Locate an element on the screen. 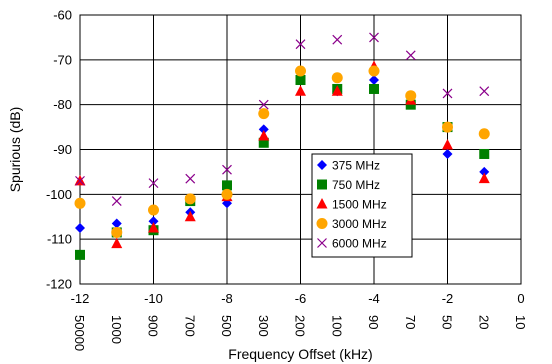 This screenshot has height=364, width=552. y-tick-label: -70 is located at coordinates (62, 59).